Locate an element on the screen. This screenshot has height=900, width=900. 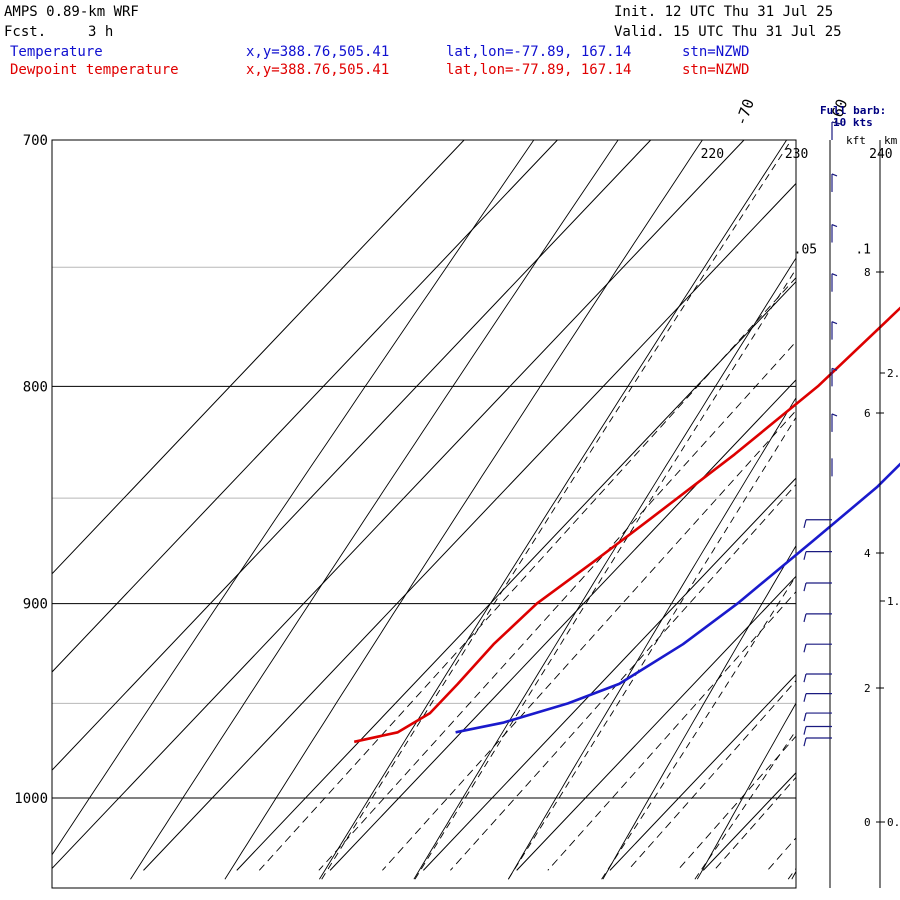
kft-axis-label: kft is located at coordinates (856, 140).